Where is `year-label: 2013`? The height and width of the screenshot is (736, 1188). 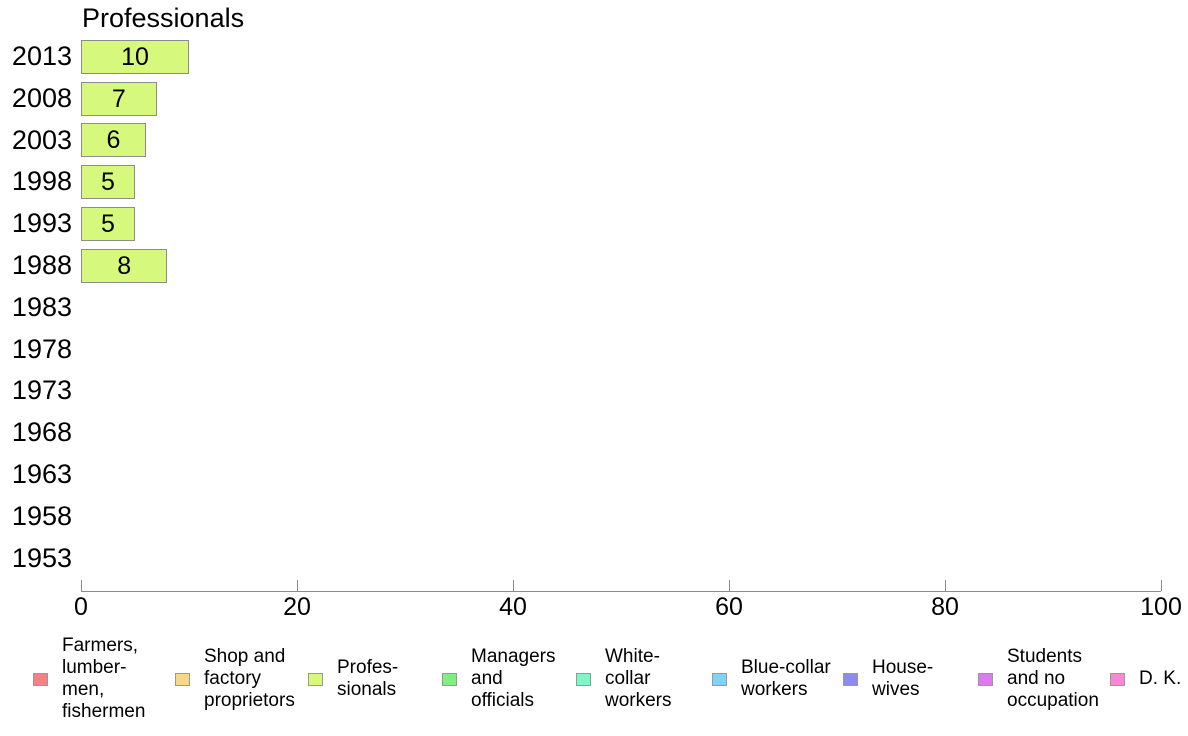 year-label: 2013 is located at coordinates (41, 56).